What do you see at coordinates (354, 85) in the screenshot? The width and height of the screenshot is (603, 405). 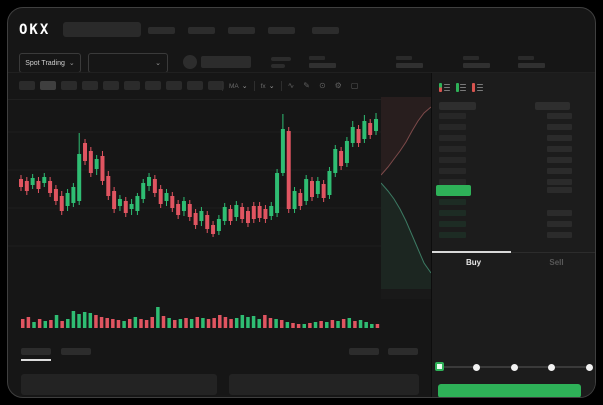 I see `fullscreen-icon: ▢` at bounding box center [354, 85].